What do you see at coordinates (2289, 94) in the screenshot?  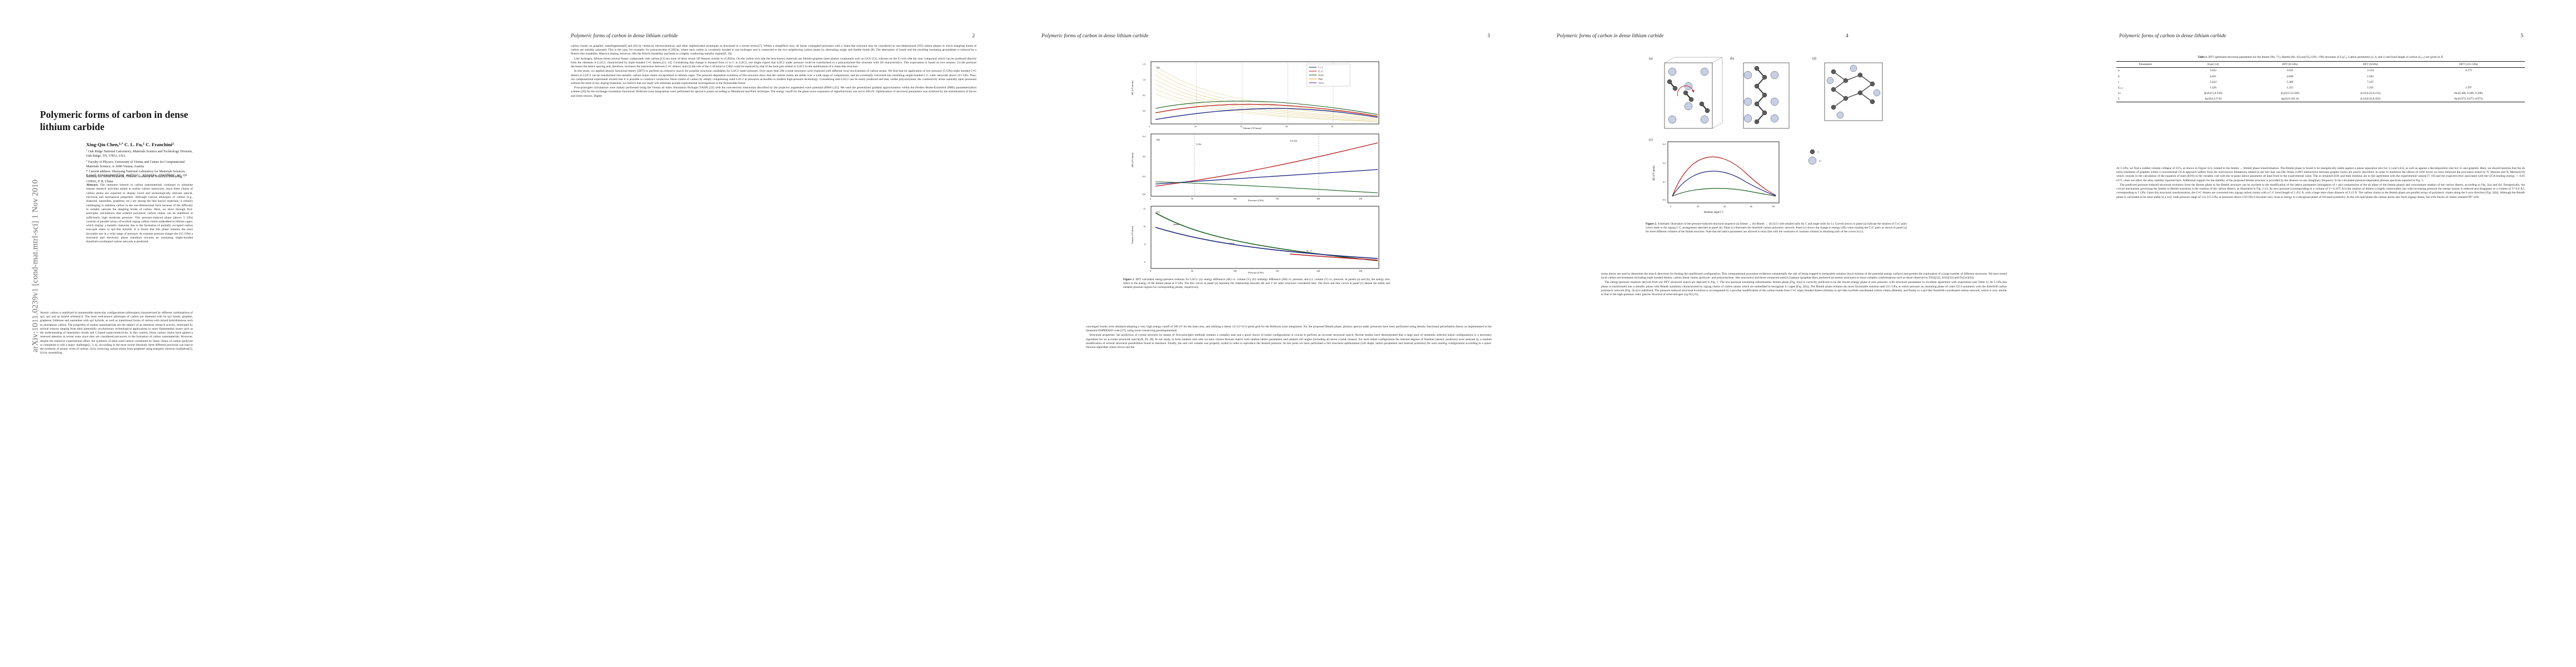 I see `table-1-cell: 4j:(0,0.5,0.239)` at bounding box center [2289, 94].